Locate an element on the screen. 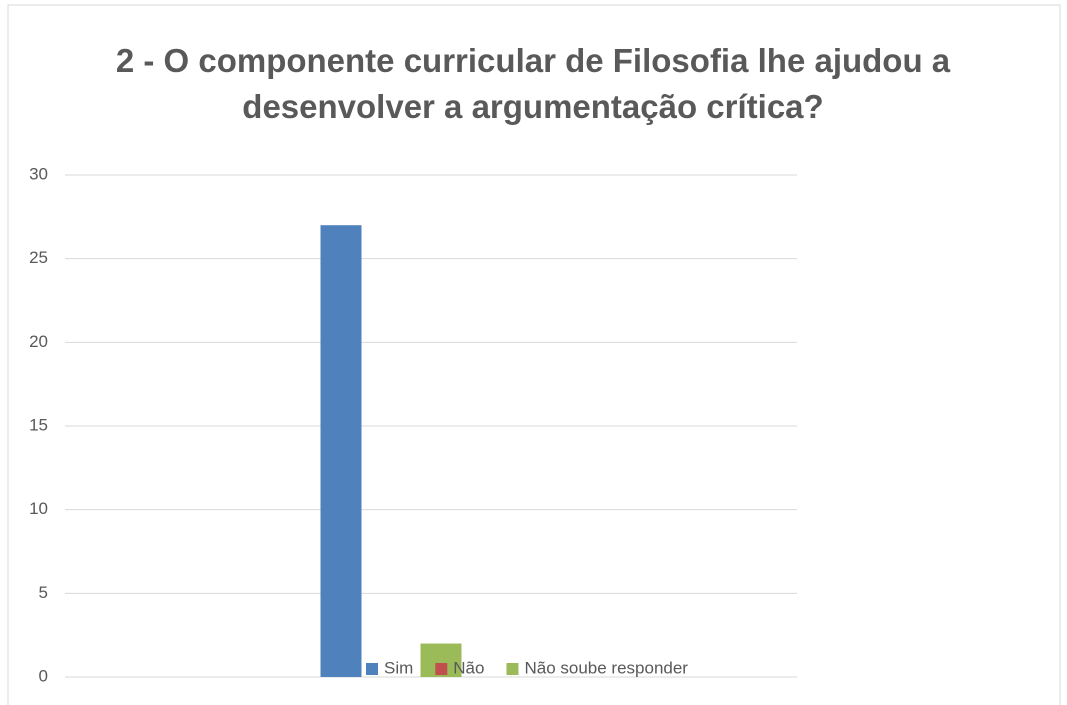 Image resolution: width=1067 pixels, height=705 pixels. y-tick-label: 0 is located at coordinates (43, 675).